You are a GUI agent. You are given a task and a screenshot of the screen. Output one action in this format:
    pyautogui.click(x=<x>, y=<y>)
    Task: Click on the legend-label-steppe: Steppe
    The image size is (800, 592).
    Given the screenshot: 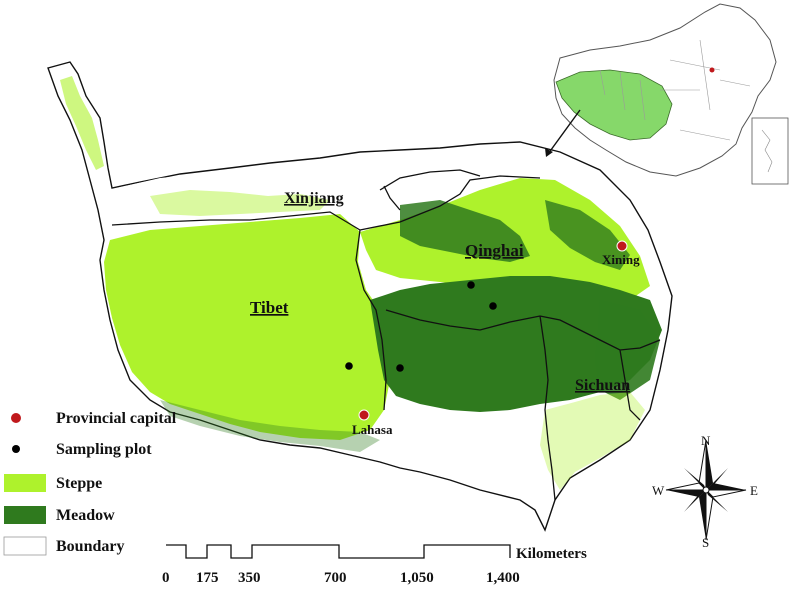 What is the action you would take?
    pyautogui.click(x=79, y=483)
    